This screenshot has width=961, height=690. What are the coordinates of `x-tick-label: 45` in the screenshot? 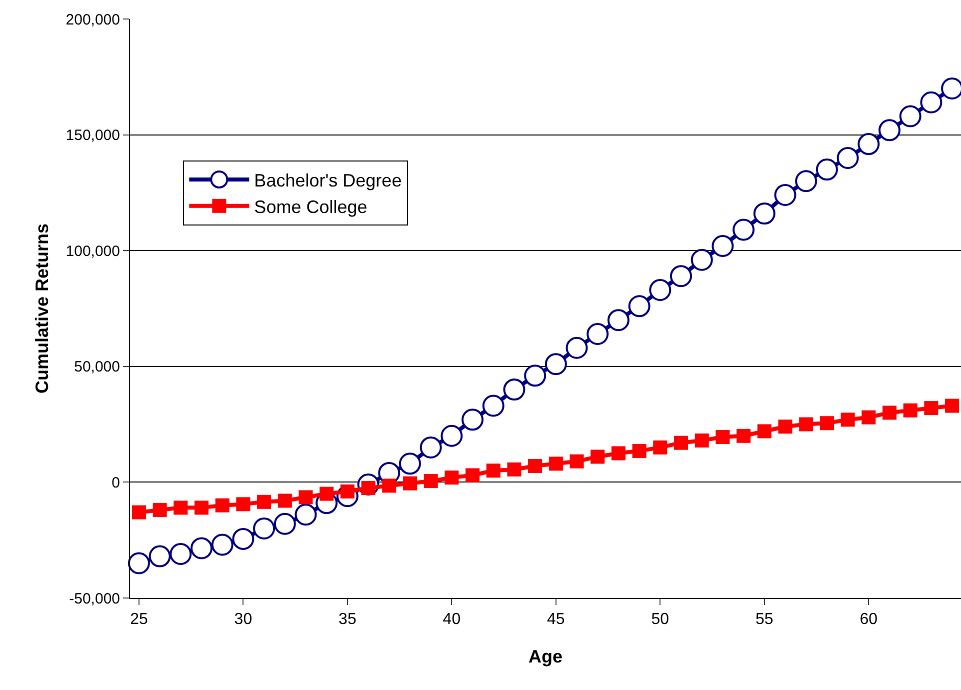 It's located at (556, 619).